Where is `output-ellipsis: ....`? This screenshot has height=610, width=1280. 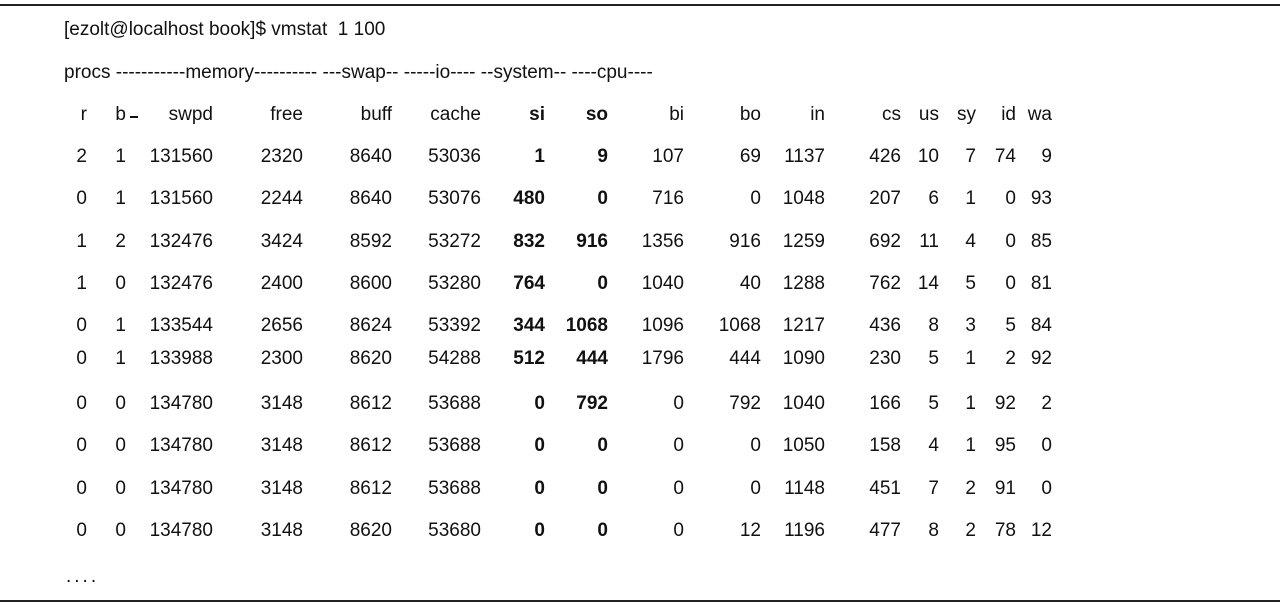 output-ellipsis: .... is located at coordinates (83, 576).